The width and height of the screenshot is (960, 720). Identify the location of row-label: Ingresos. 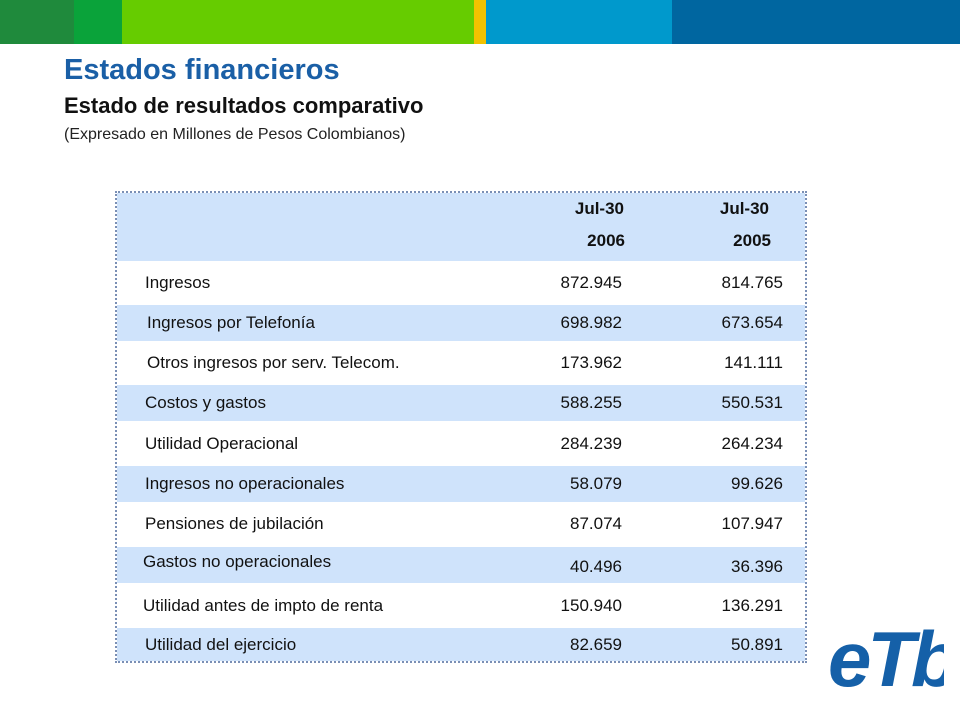
(178, 282).